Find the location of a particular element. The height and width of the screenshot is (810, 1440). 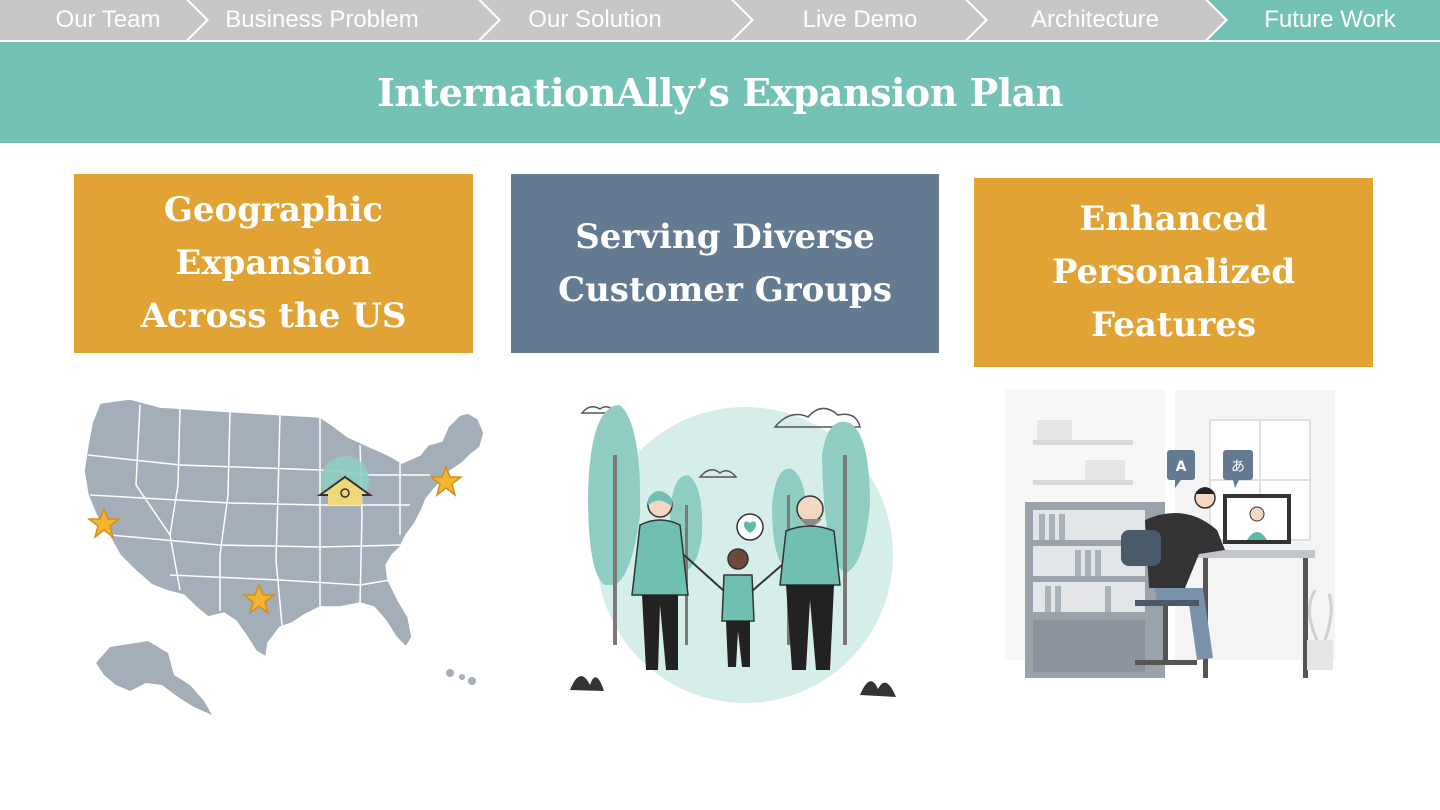

office-chair is located at coordinates (1160, 597).